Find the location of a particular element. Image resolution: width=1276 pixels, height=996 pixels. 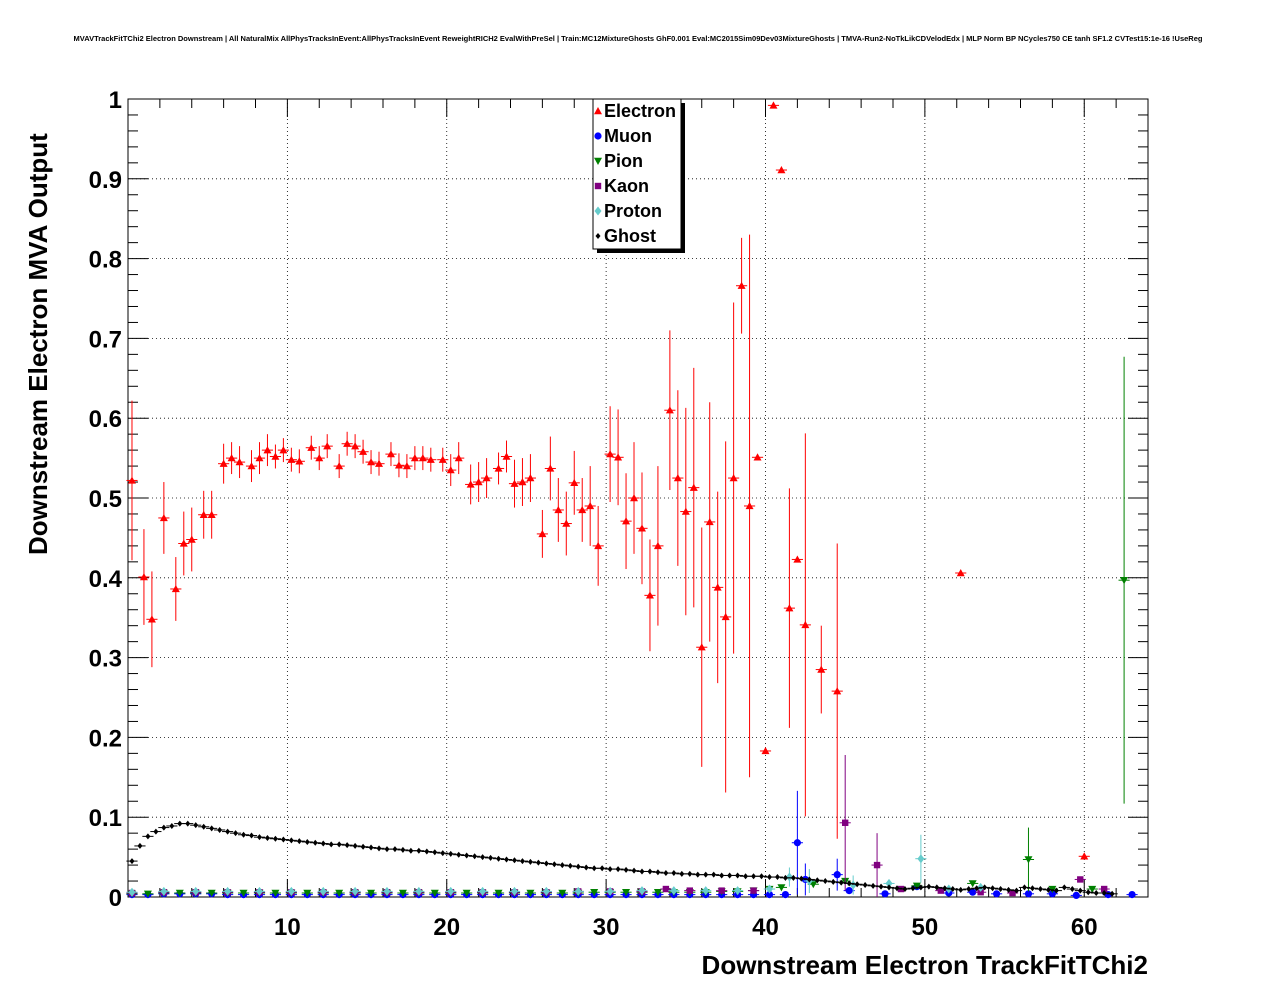

y-axis-title: Downstream Electron MVA Output is located at coordinates (38, 344).